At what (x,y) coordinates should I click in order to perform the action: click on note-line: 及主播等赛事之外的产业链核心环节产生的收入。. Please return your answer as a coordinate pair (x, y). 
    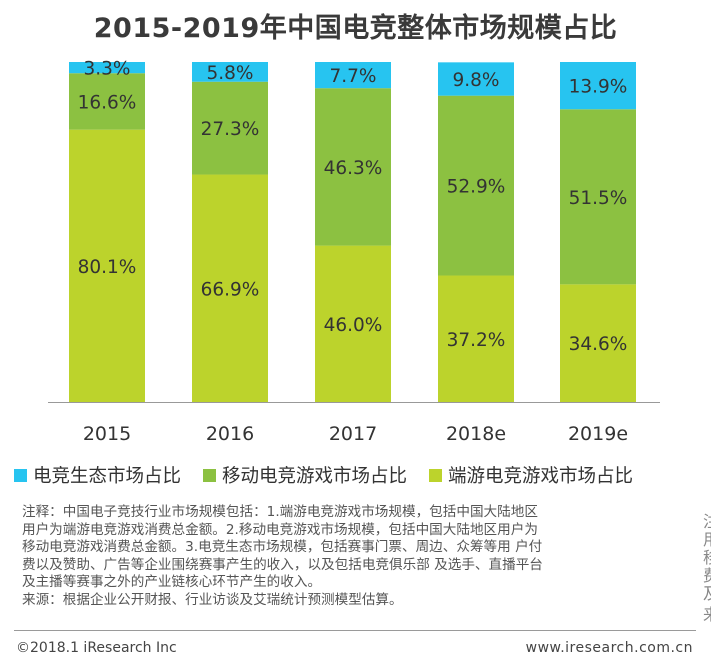
    Looking at the image, I should click on (172, 582).